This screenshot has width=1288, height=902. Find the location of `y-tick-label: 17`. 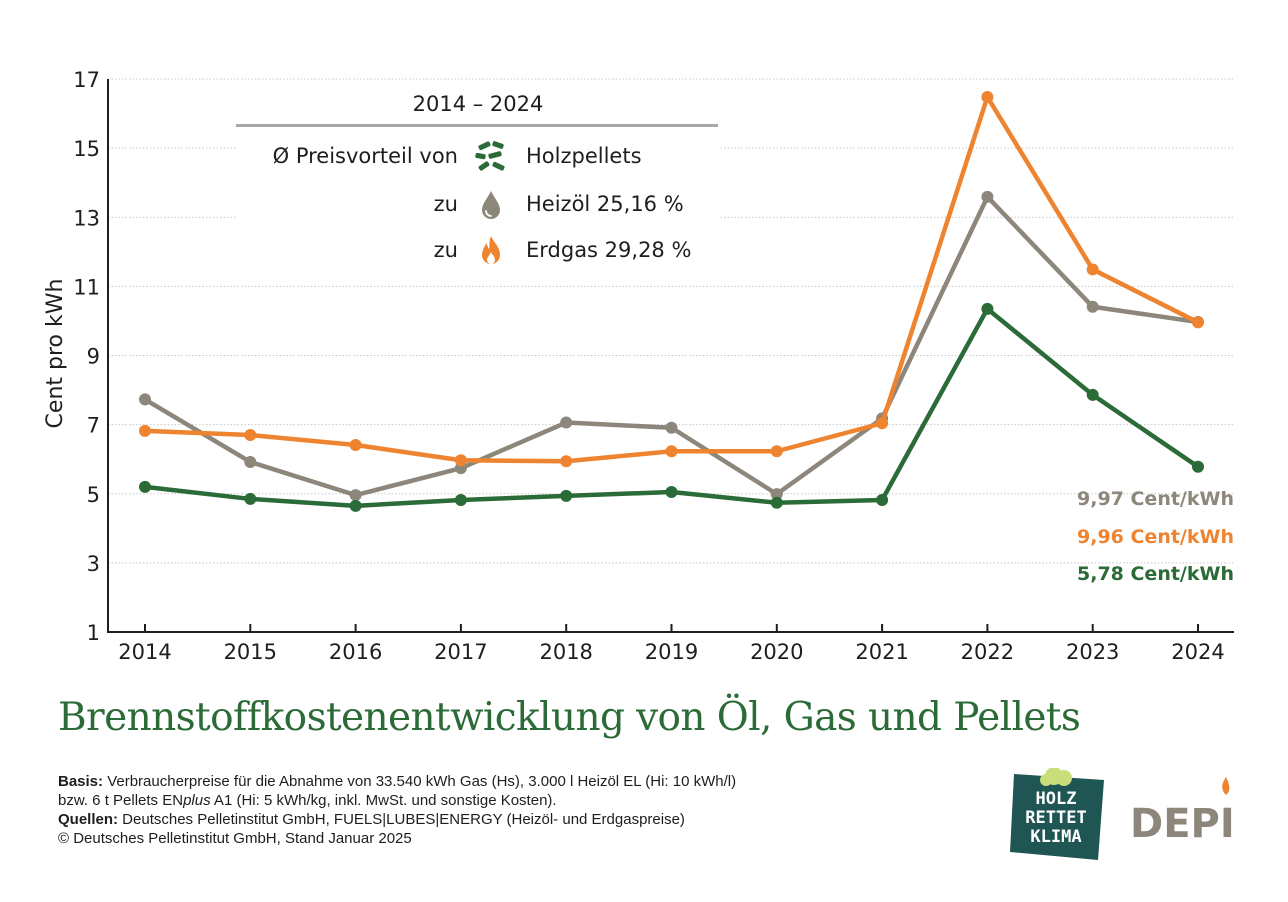

y-tick-label: 17 is located at coordinates (86, 80).